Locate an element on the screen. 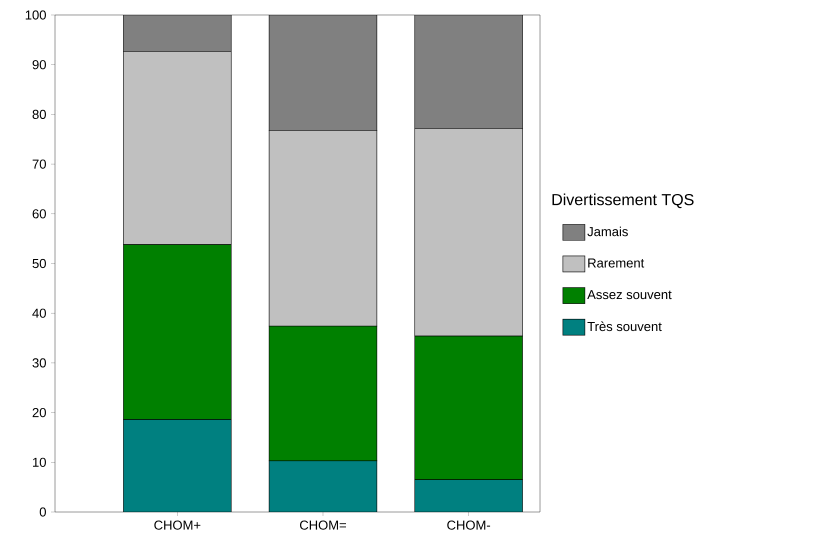 Image resolution: width=828 pixels, height=546 pixels. y-tick-label: 10 is located at coordinates (39, 462).